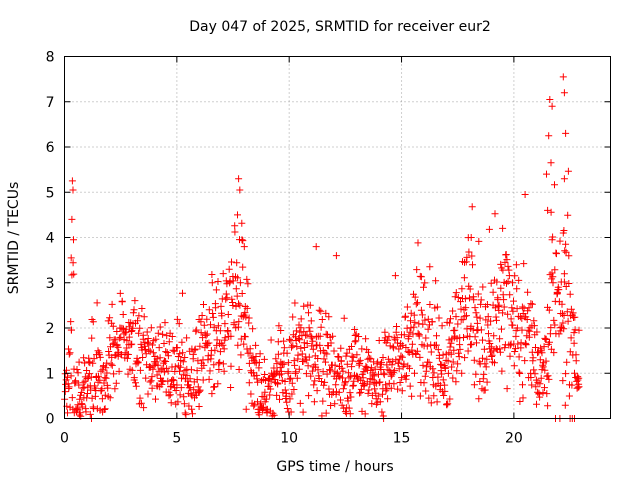  What do you see at coordinates (50, 374) in the screenshot?
I see `y-tick-label: 1` at bounding box center [50, 374].